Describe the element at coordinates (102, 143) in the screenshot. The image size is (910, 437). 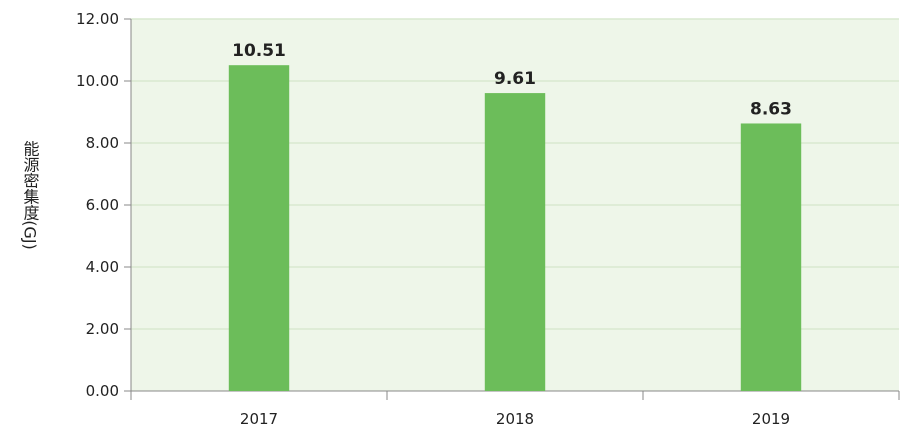
I see `y-tick-label: 8.00` at that location.